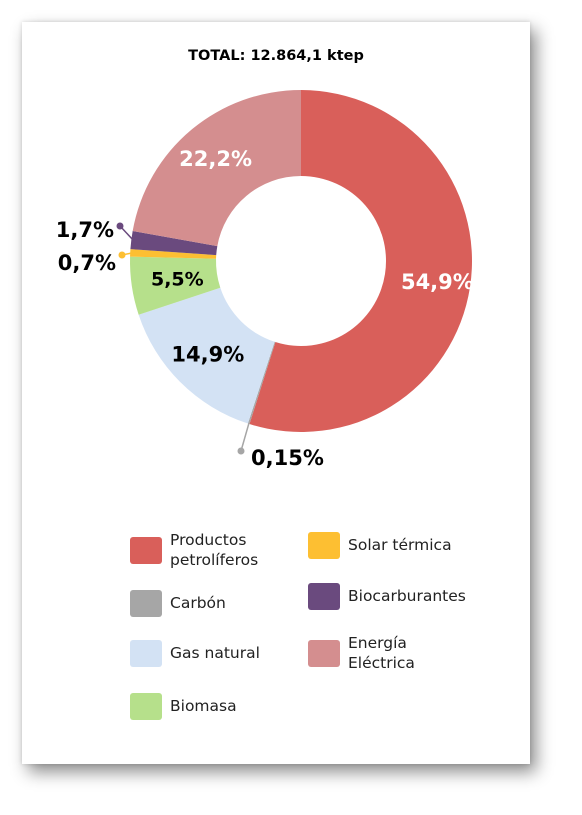 The image size is (582, 815). What do you see at coordinates (377, 643) in the screenshot?
I see `legend-label-line: Energía` at bounding box center [377, 643].